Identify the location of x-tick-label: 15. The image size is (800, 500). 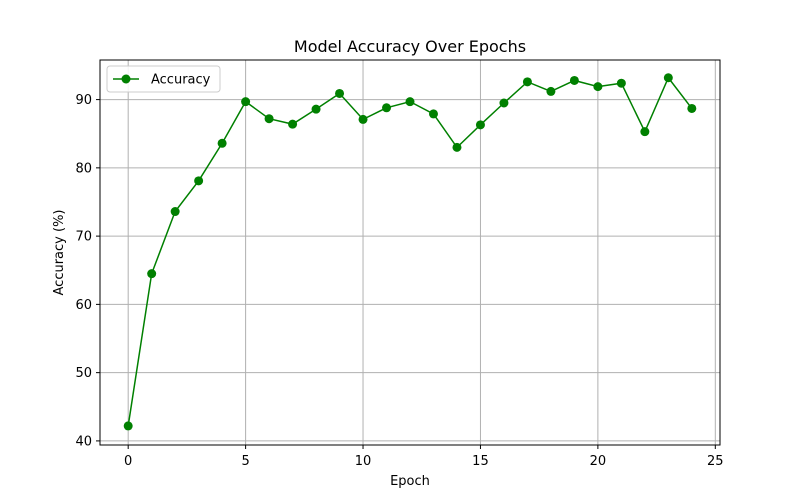
(480, 461).